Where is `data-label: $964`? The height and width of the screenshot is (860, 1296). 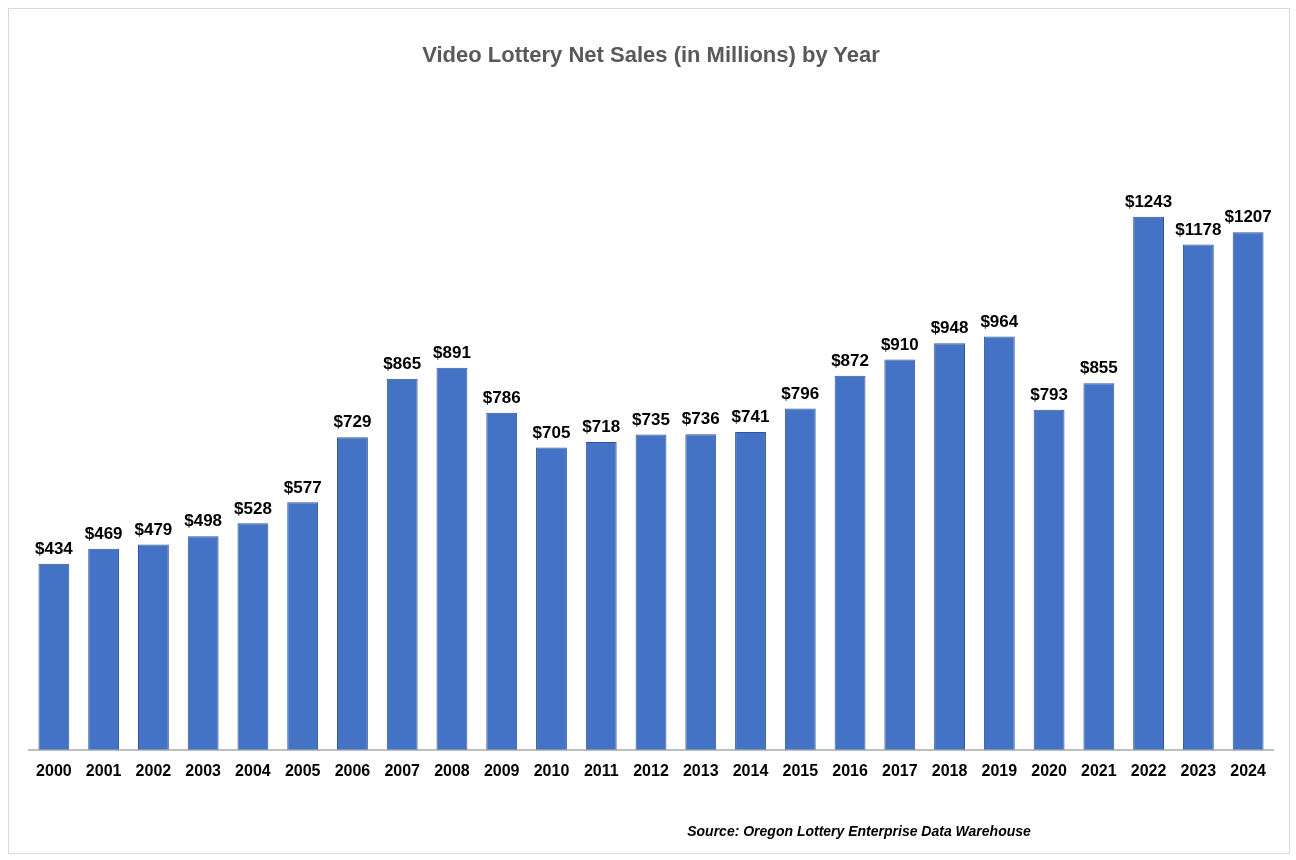 data-label: $964 is located at coordinates (999, 321).